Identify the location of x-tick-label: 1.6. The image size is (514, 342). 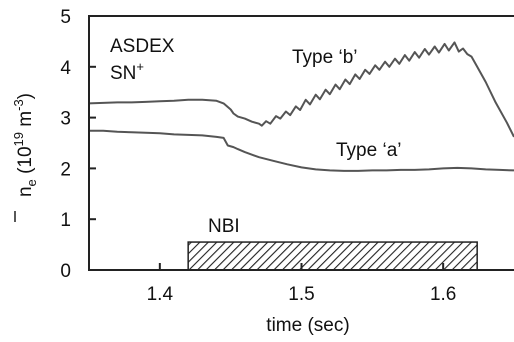
(443, 294).